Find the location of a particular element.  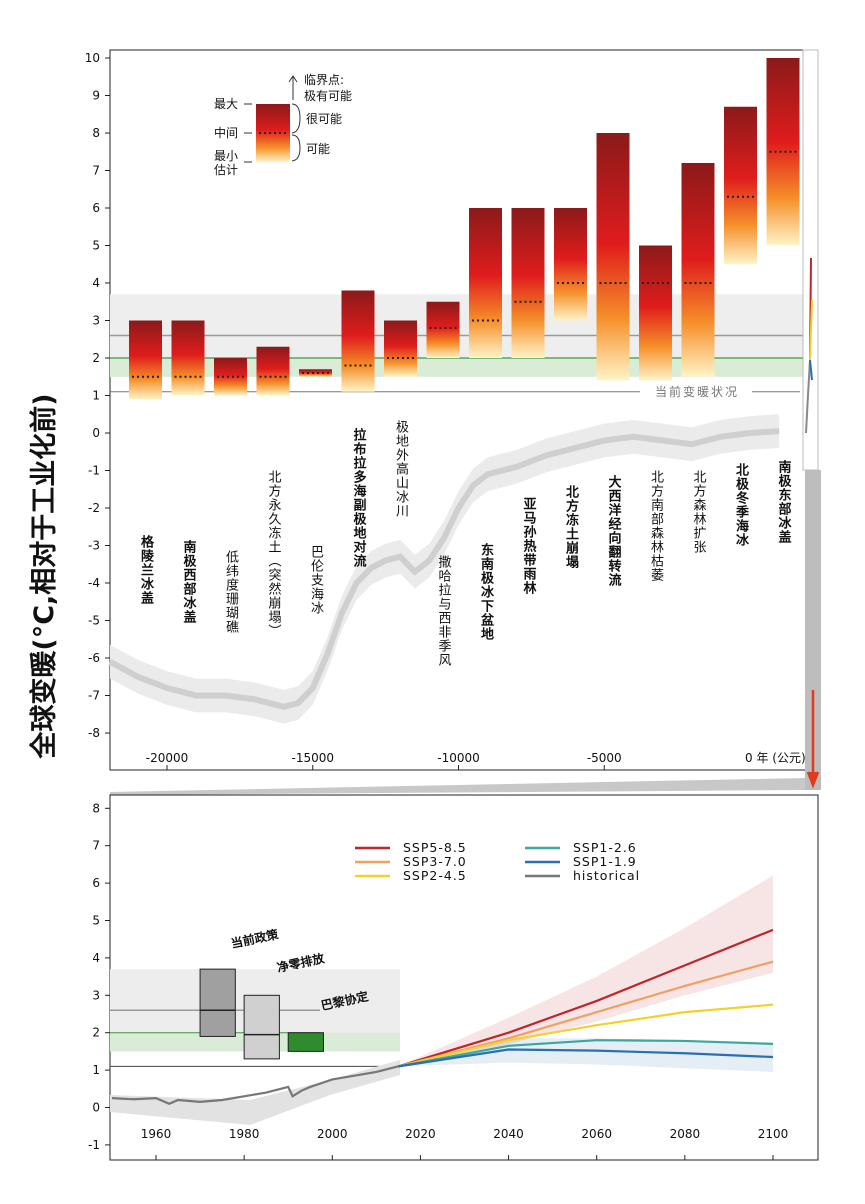

legend-label: historical is located at coordinates (606, 875).